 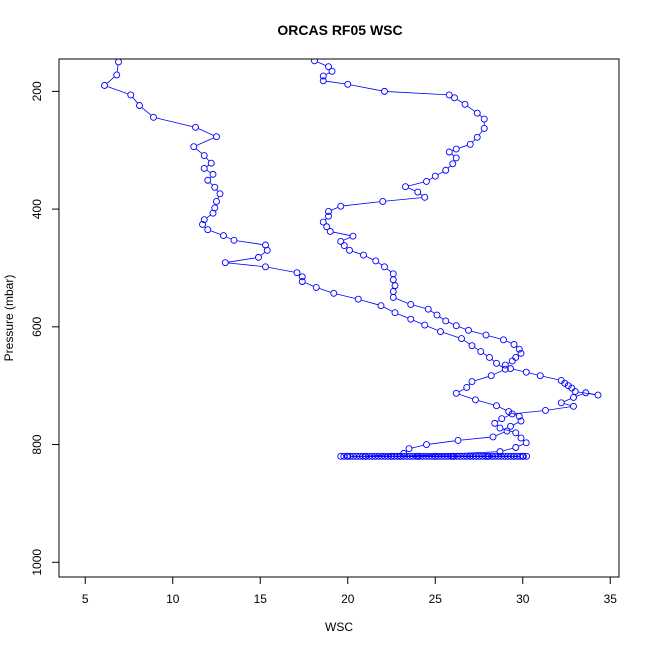 What do you see at coordinates (339, 30) in the screenshot?
I see `chart-title: ORCAS RF05 WSC` at bounding box center [339, 30].